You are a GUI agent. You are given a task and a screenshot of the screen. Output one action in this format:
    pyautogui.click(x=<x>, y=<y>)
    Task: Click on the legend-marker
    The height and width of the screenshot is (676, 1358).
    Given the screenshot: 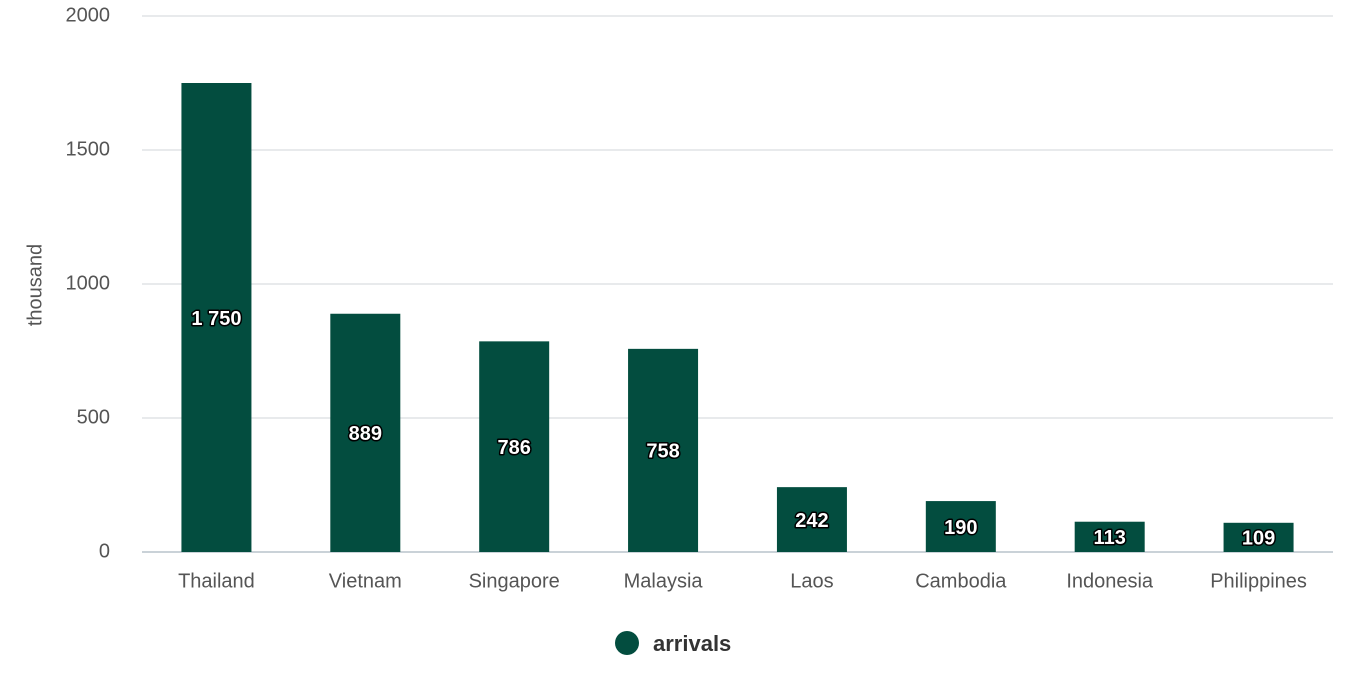 What is the action you would take?
    pyautogui.click(x=627, y=643)
    